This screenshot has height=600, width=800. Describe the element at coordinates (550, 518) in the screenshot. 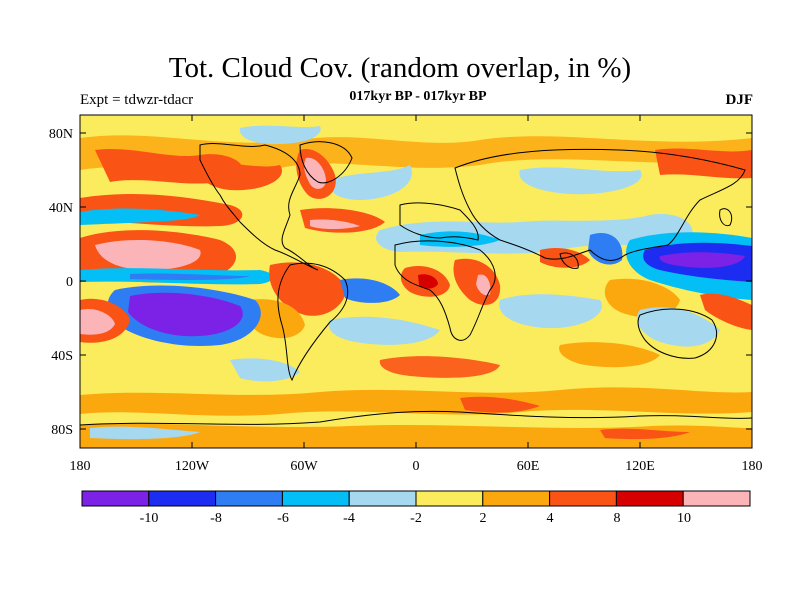

I see `colorbar-label: 4` at that location.